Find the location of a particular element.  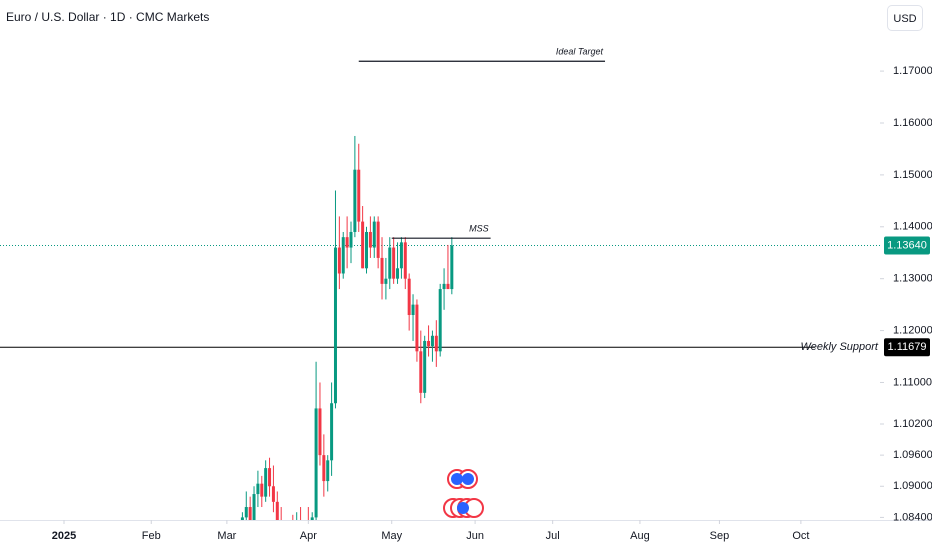

y-tick-label: 1.11000 is located at coordinates (912, 382).